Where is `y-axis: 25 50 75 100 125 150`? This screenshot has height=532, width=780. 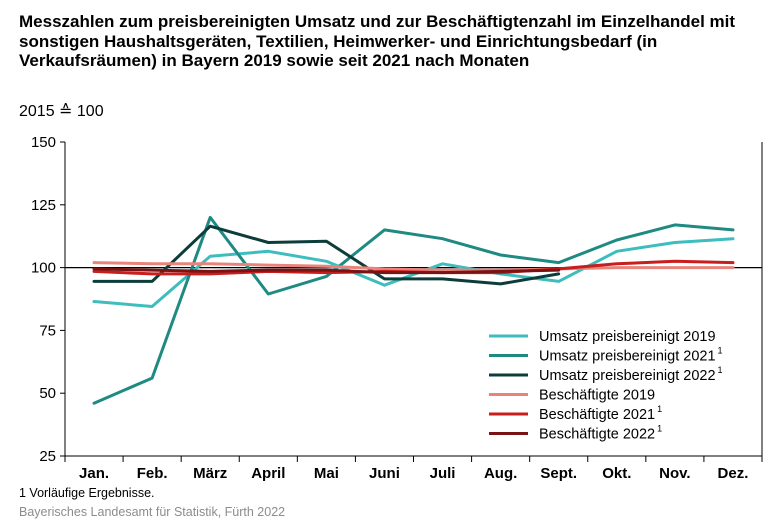 y-axis: 25 50 75 100 125 150 is located at coordinates (48, 299).